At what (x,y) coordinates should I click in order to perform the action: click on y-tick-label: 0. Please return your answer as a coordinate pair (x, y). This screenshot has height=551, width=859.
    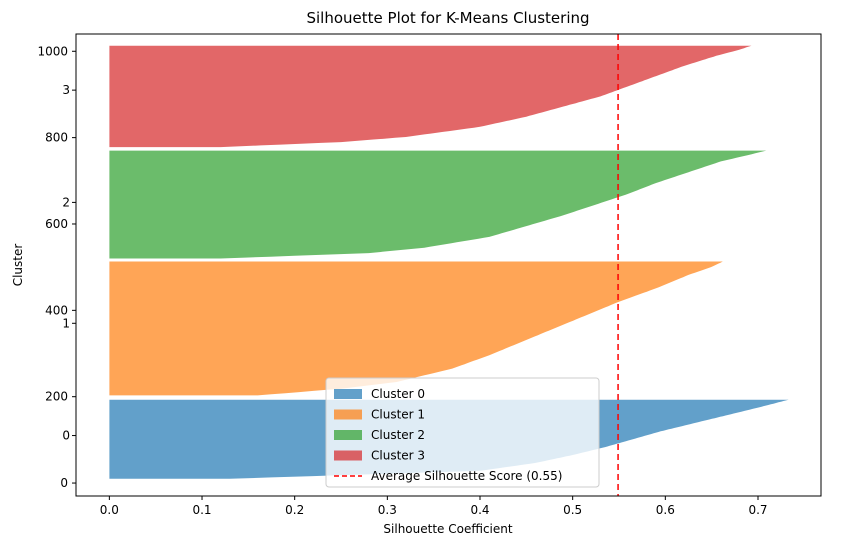
    Looking at the image, I should click on (64, 483).